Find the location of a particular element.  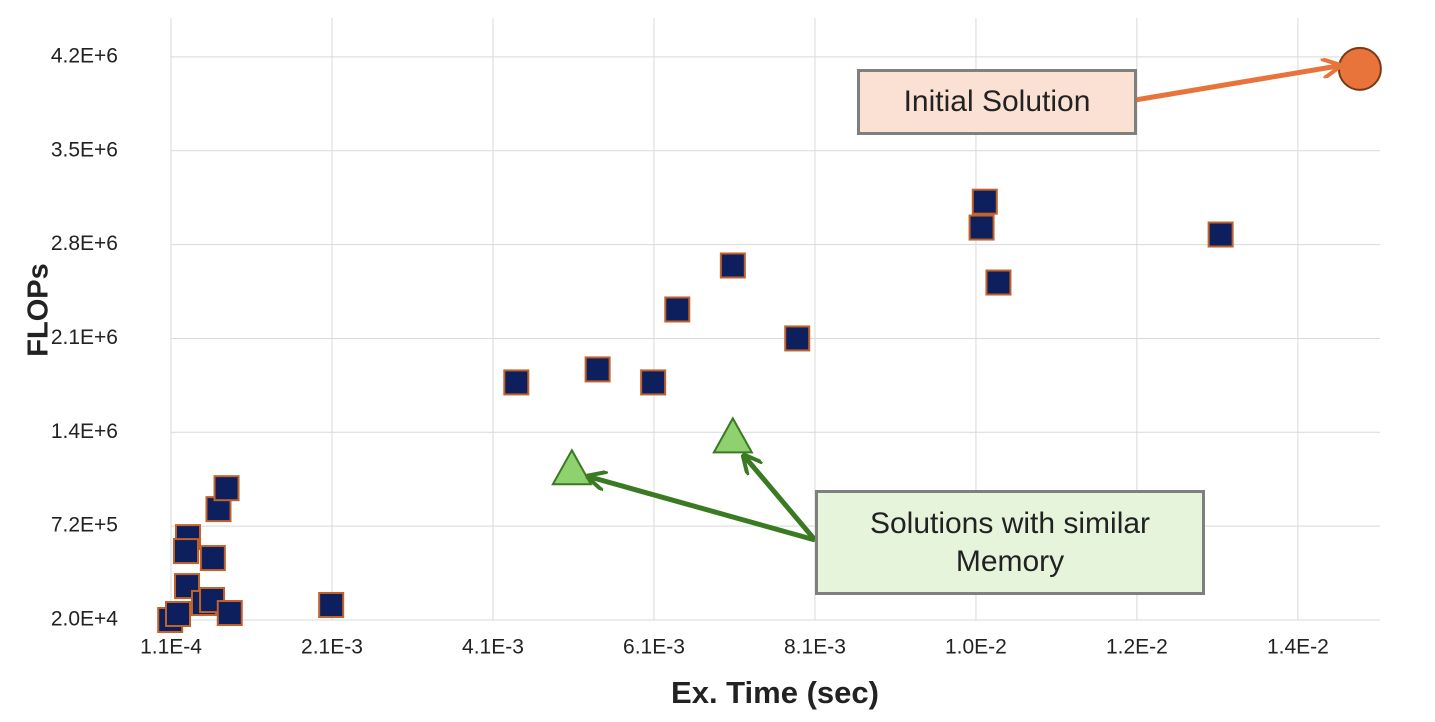

y-axis-title: FLOPs is located at coordinates (39, 309).